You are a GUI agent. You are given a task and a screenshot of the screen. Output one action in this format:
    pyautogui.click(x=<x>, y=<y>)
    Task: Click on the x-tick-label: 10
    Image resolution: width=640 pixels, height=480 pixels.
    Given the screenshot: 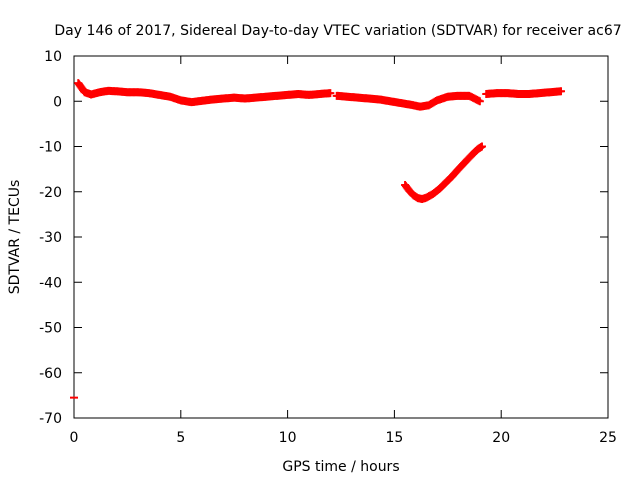 What is the action you would take?
    pyautogui.click(x=288, y=438)
    